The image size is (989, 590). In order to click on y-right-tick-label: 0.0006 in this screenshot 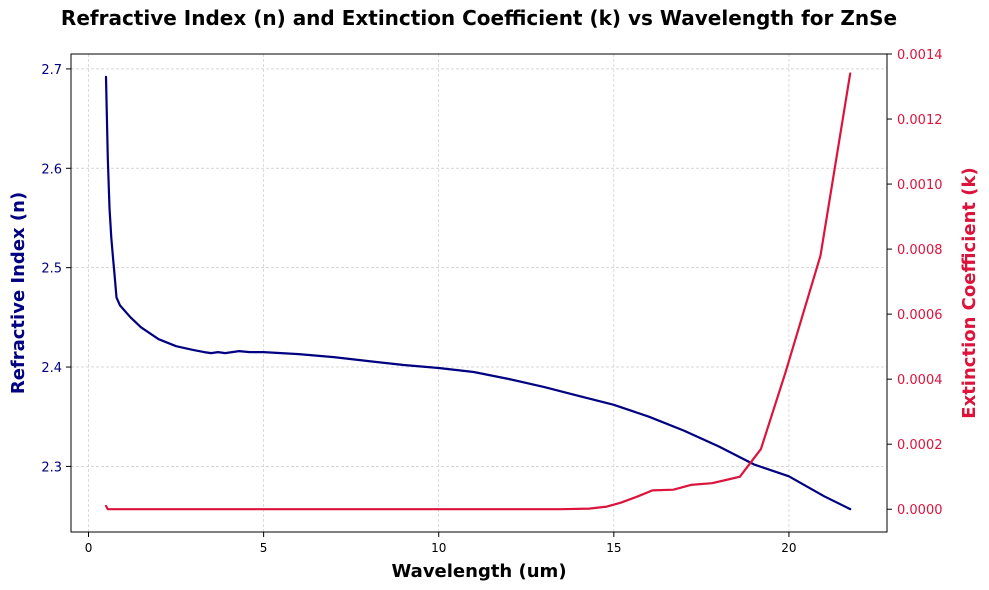, I will do `click(920, 315)`.